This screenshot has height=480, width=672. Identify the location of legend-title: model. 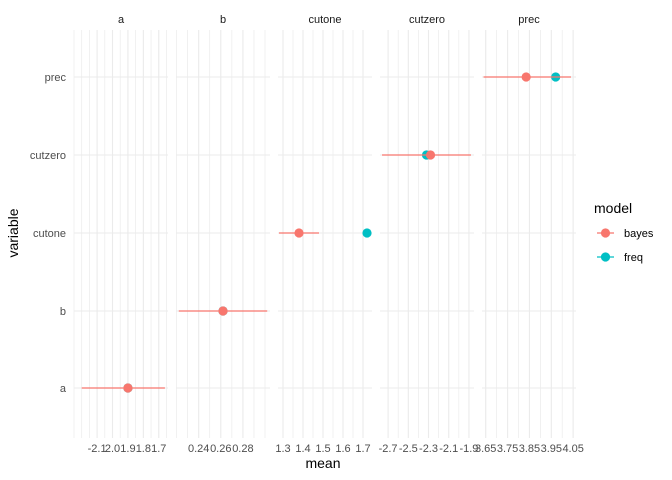
(613, 208).